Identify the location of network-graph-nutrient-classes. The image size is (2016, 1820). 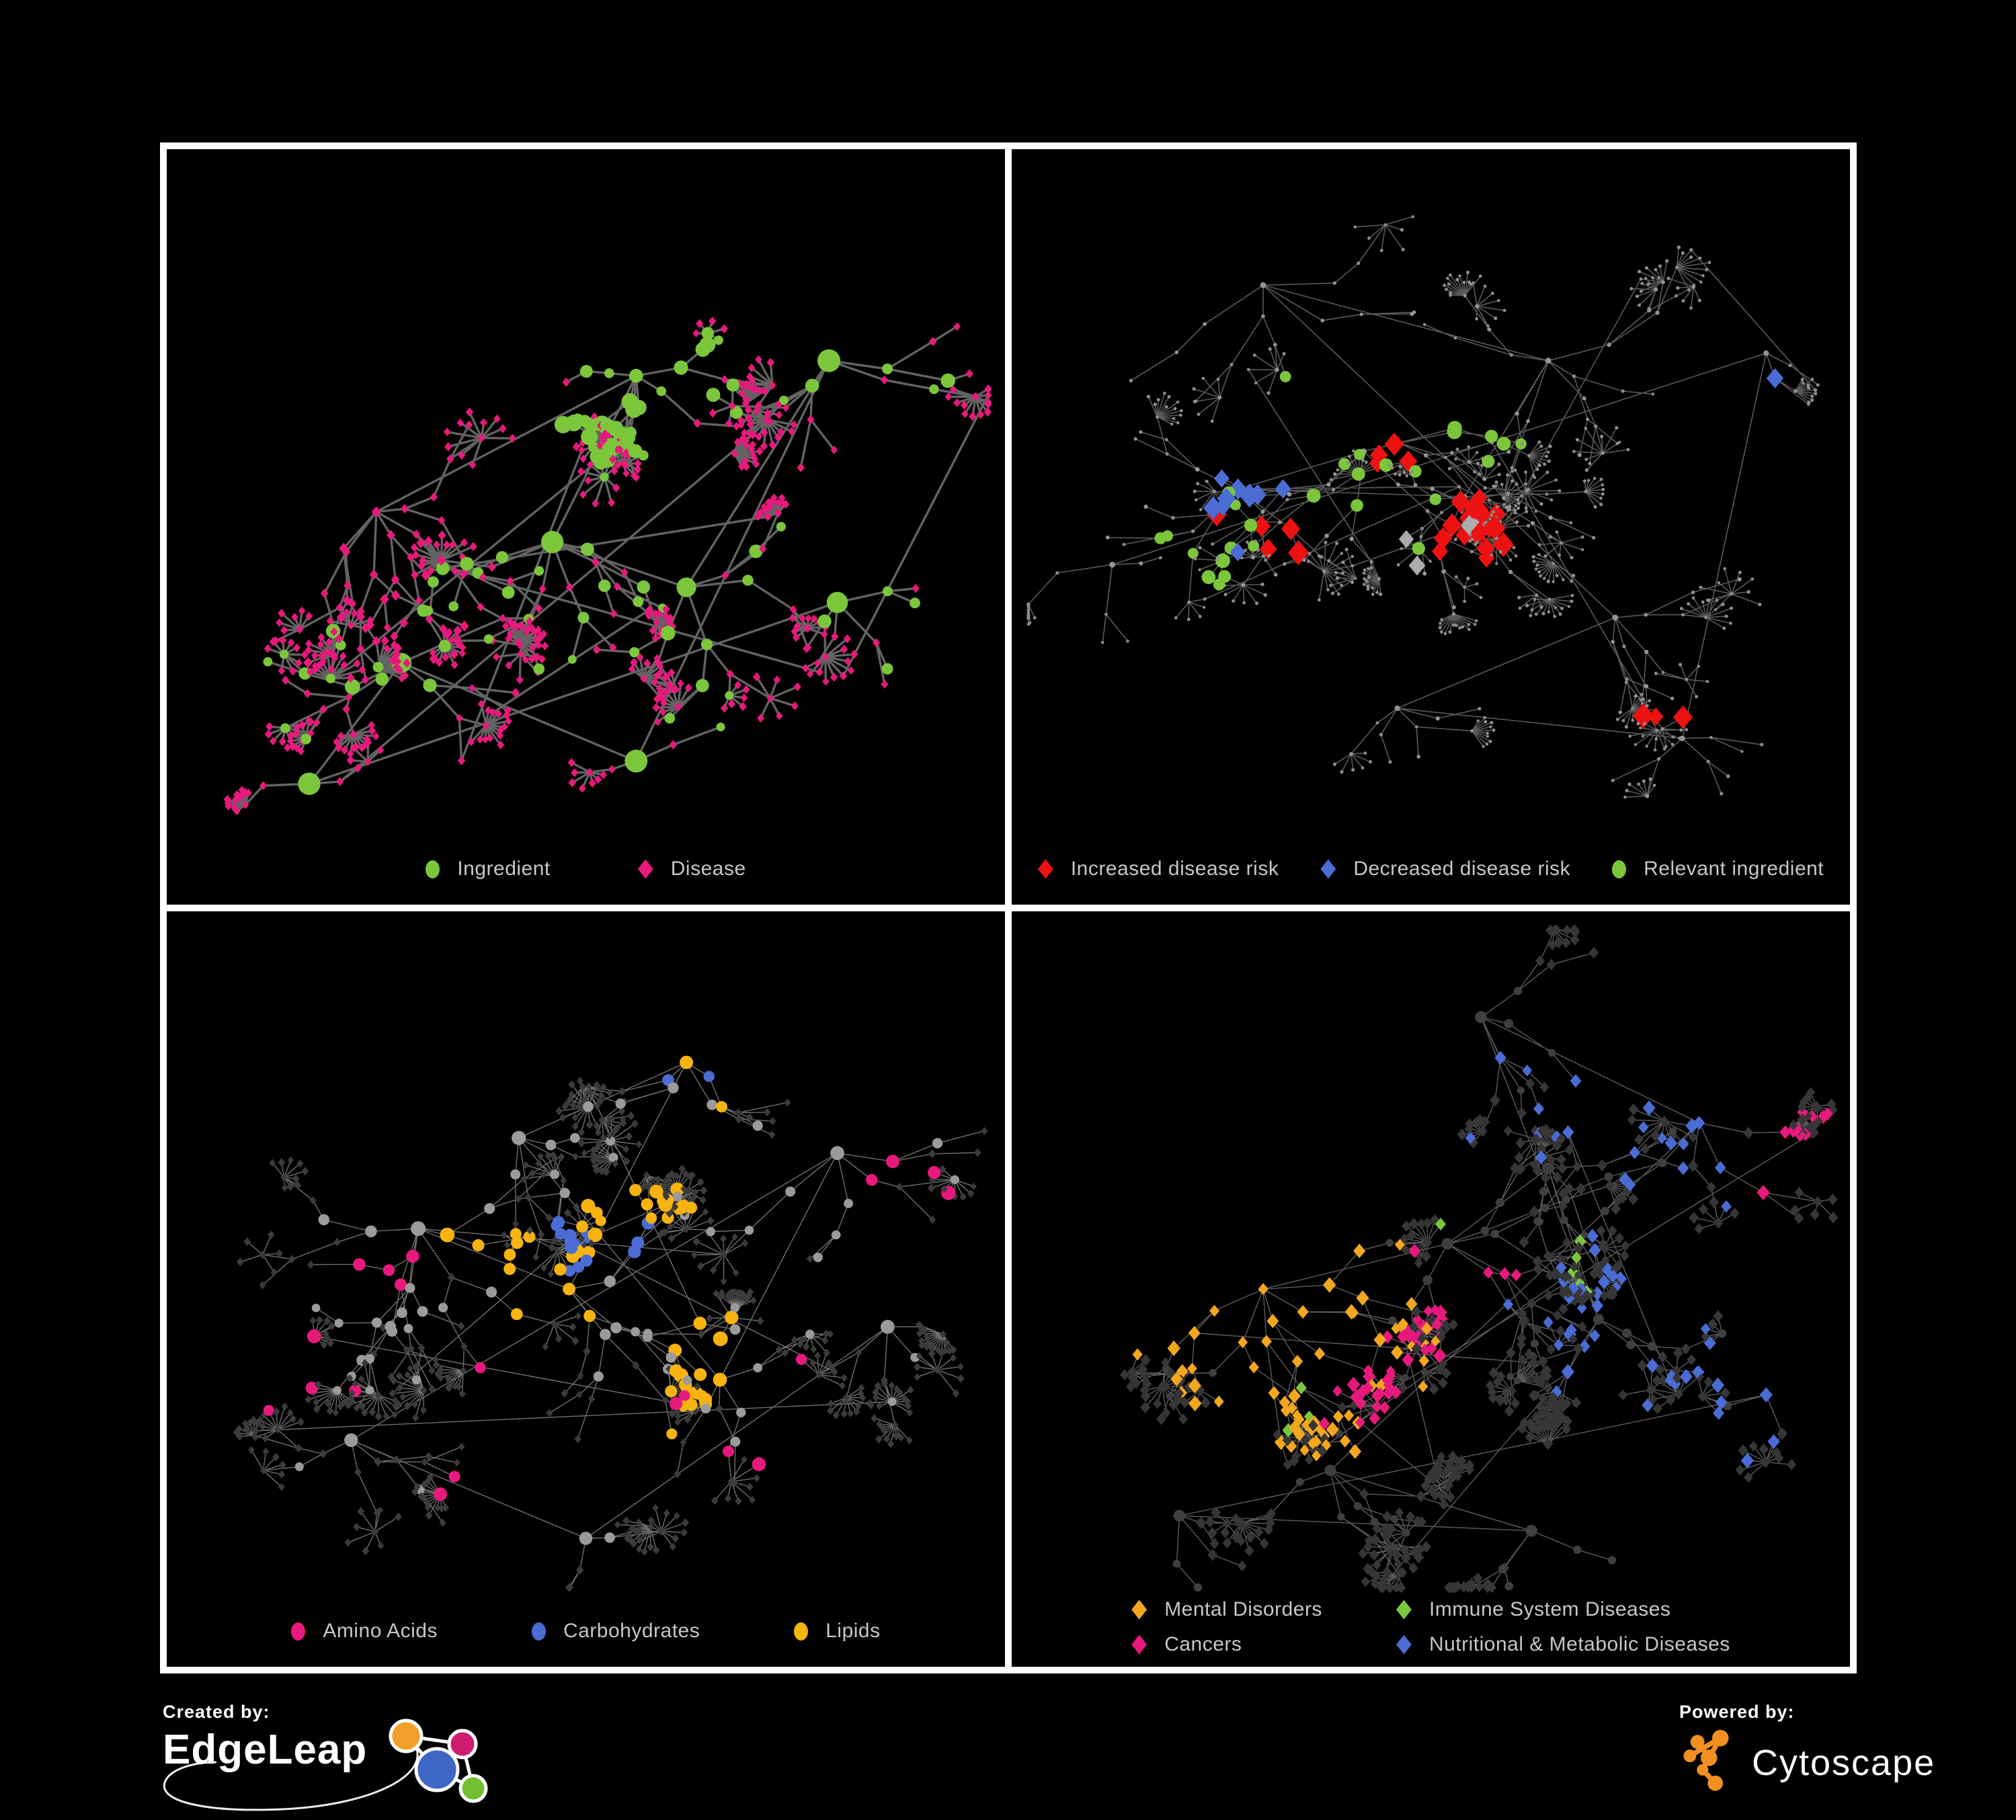
(610, 1323).